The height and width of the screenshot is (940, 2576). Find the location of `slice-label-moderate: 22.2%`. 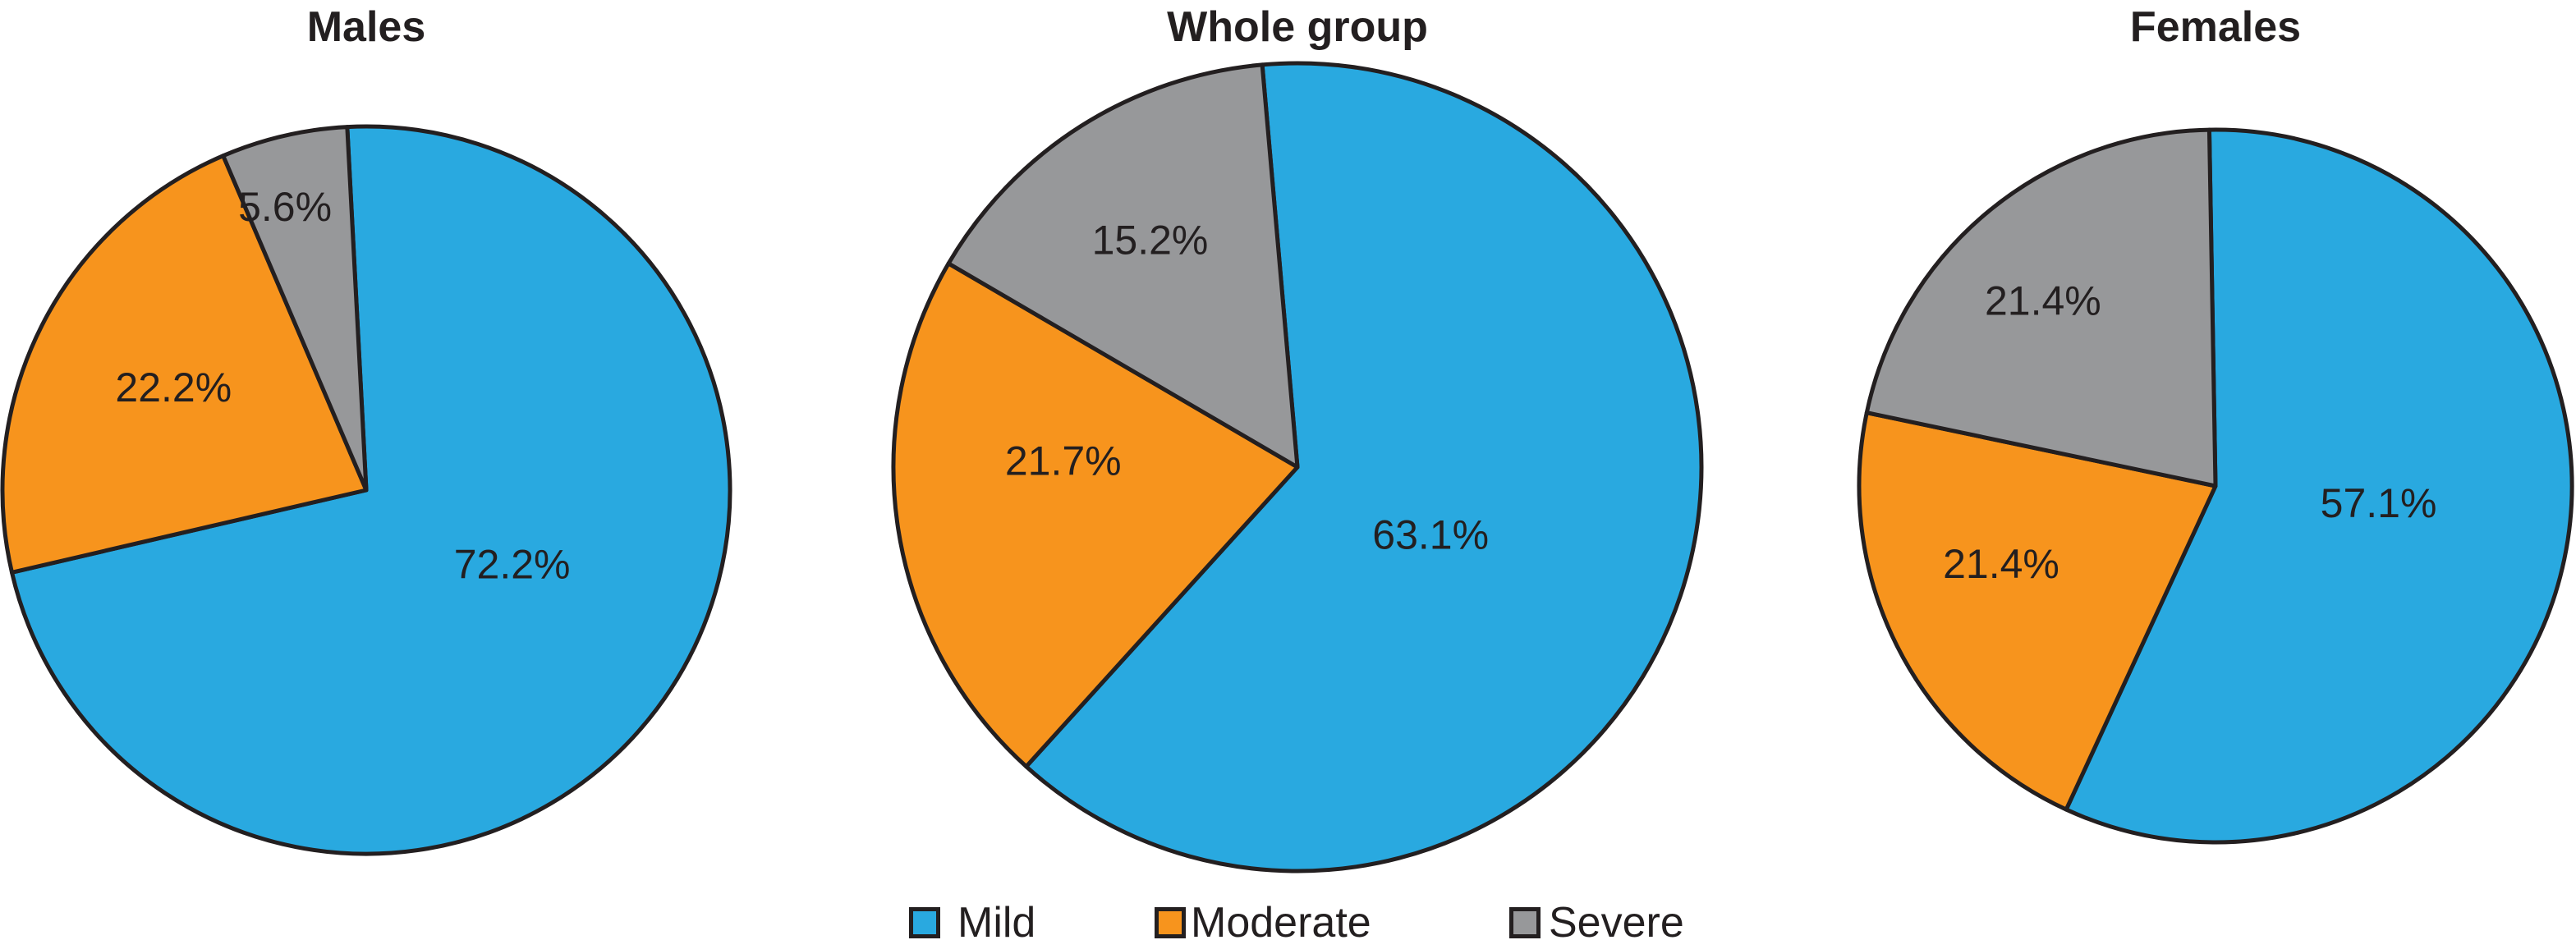

slice-label-moderate: 22.2% is located at coordinates (173, 388).